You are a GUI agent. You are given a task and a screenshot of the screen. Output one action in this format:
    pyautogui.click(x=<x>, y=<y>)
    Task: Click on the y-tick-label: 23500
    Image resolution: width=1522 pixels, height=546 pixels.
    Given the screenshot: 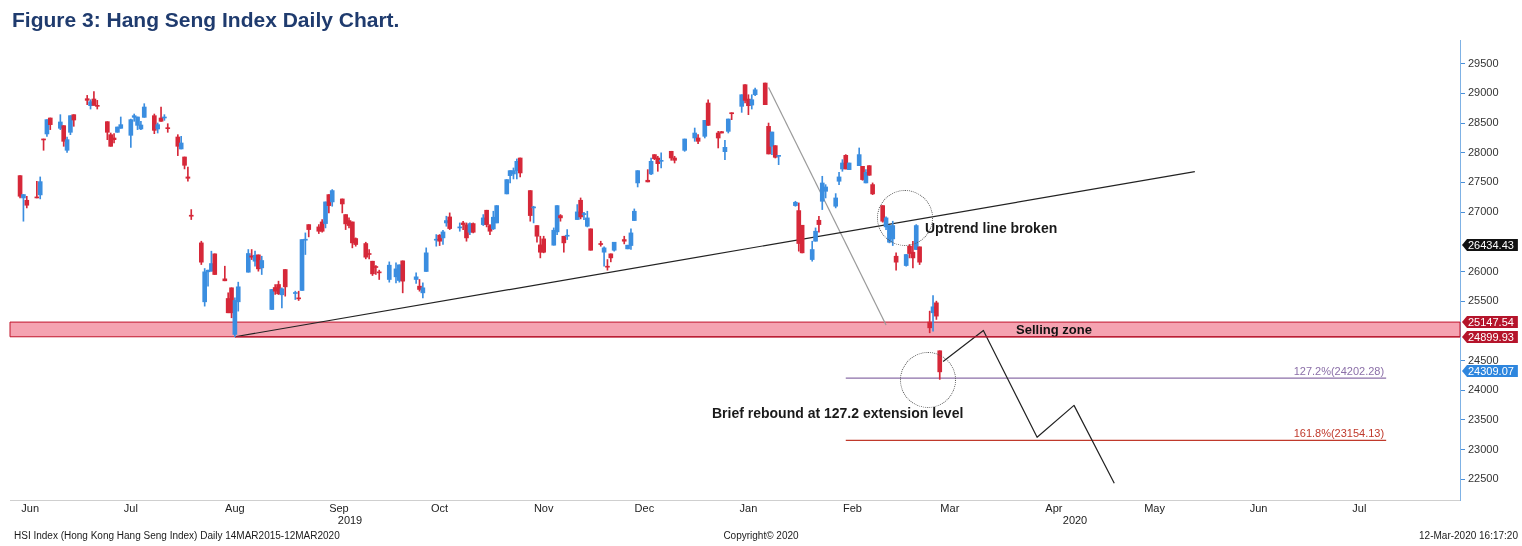 What is the action you would take?
    pyautogui.click(x=1483, y=418)
    